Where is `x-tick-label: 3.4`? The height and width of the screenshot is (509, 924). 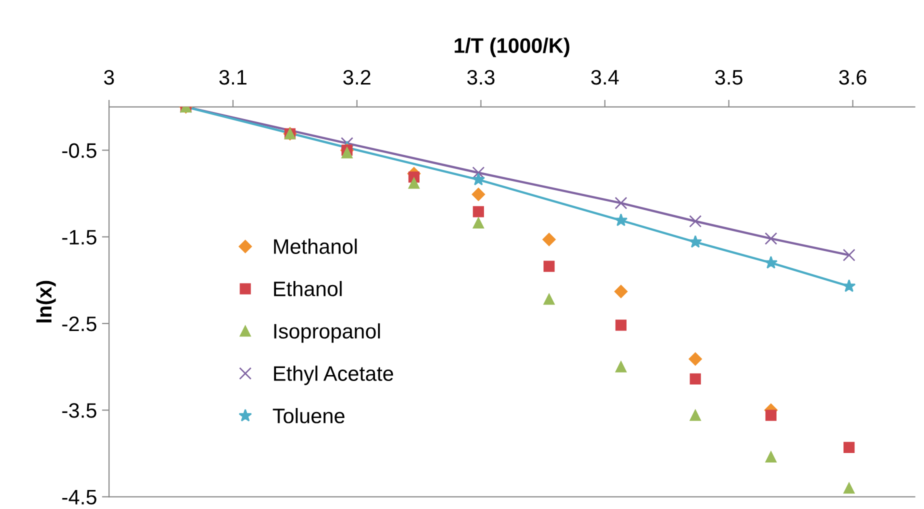 x-tick-label: 3.4 is located at coordinates (605, 77).